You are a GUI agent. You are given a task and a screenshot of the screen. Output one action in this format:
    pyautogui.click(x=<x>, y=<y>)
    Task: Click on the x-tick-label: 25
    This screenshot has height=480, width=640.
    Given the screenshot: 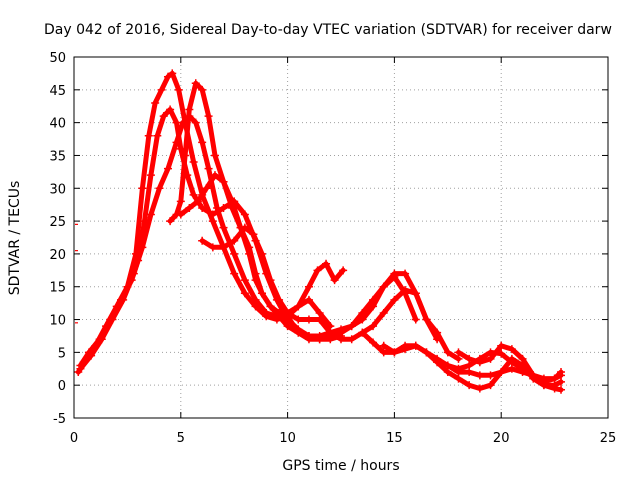 What is the action you would take?
    pyautogui.click(x=608, y=438)
    